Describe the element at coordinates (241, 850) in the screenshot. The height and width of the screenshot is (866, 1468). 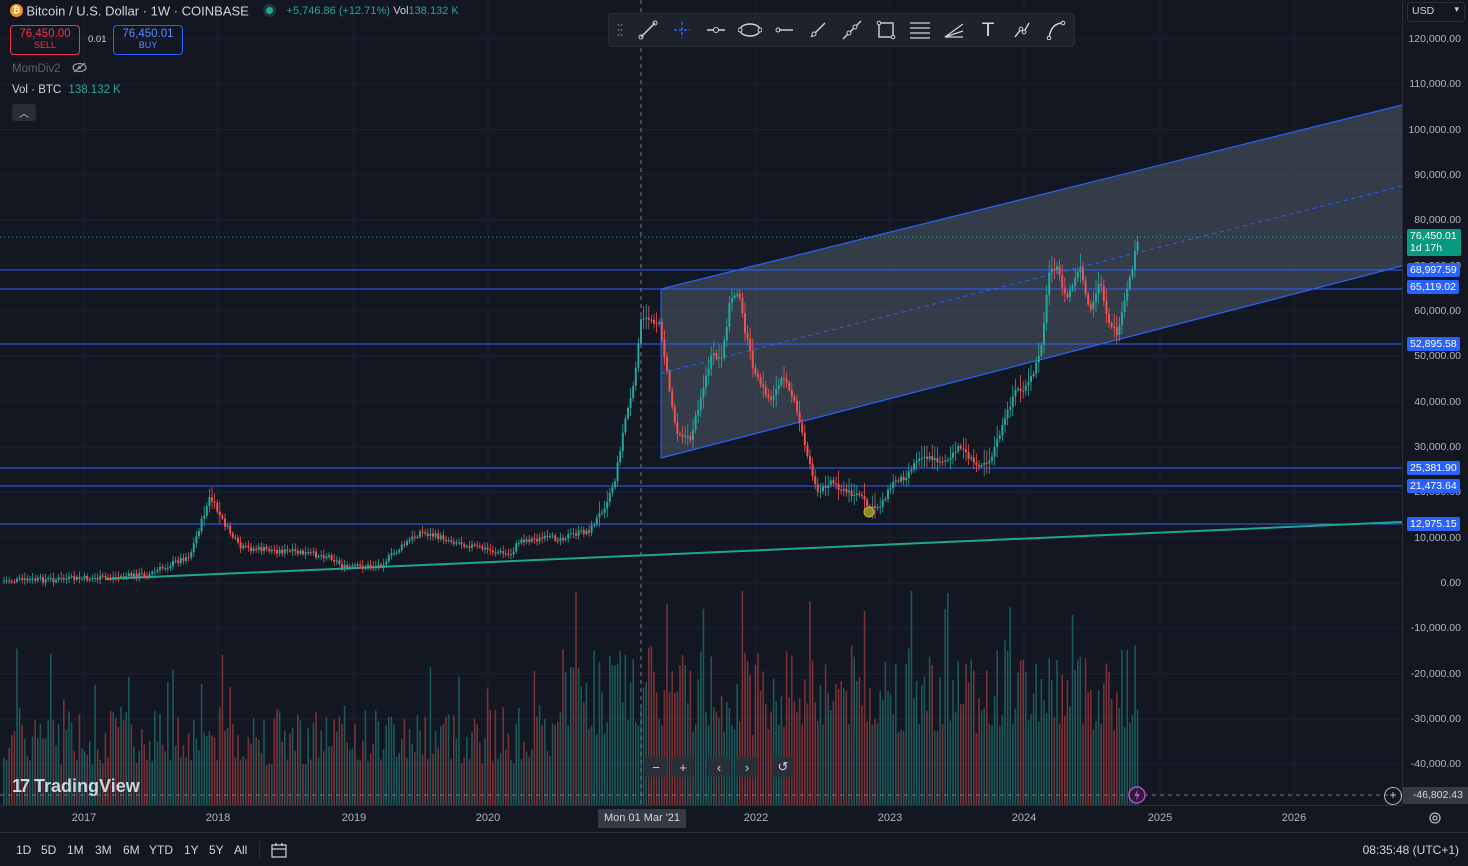
I see `timeframe-button: All` at that location.